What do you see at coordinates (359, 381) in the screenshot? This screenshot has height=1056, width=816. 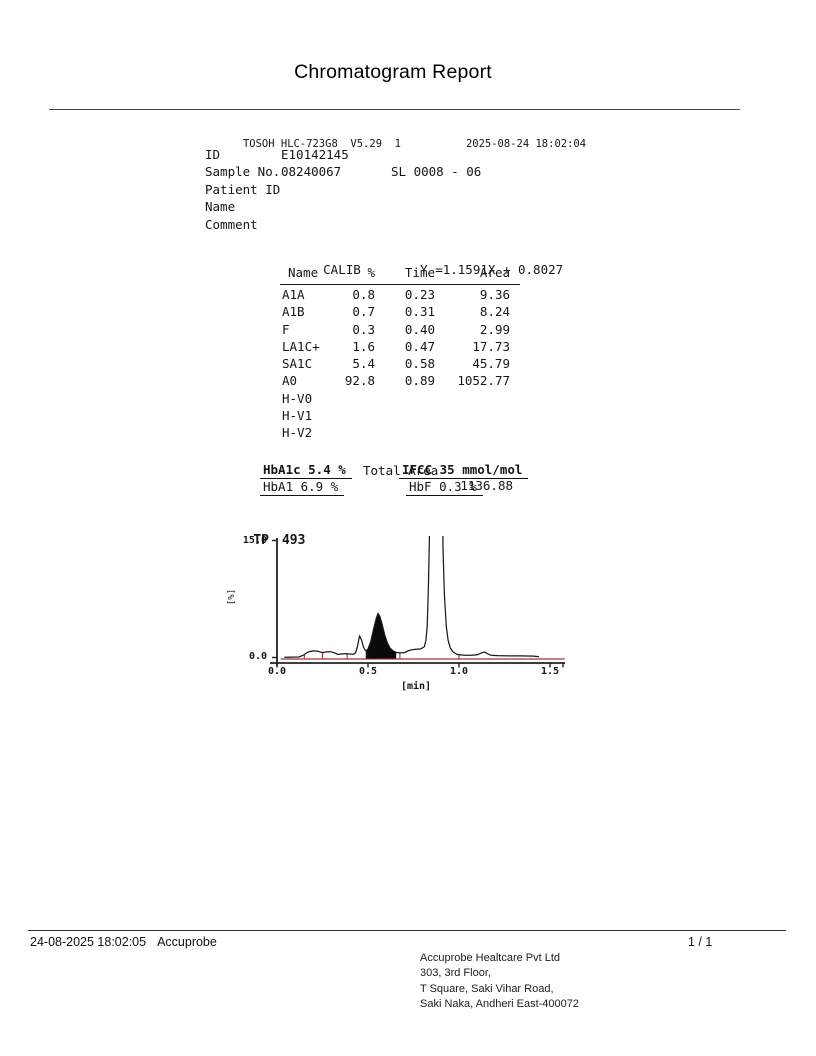 I see `peak-table-cell: 92.8` at bounding box center [359, 381].